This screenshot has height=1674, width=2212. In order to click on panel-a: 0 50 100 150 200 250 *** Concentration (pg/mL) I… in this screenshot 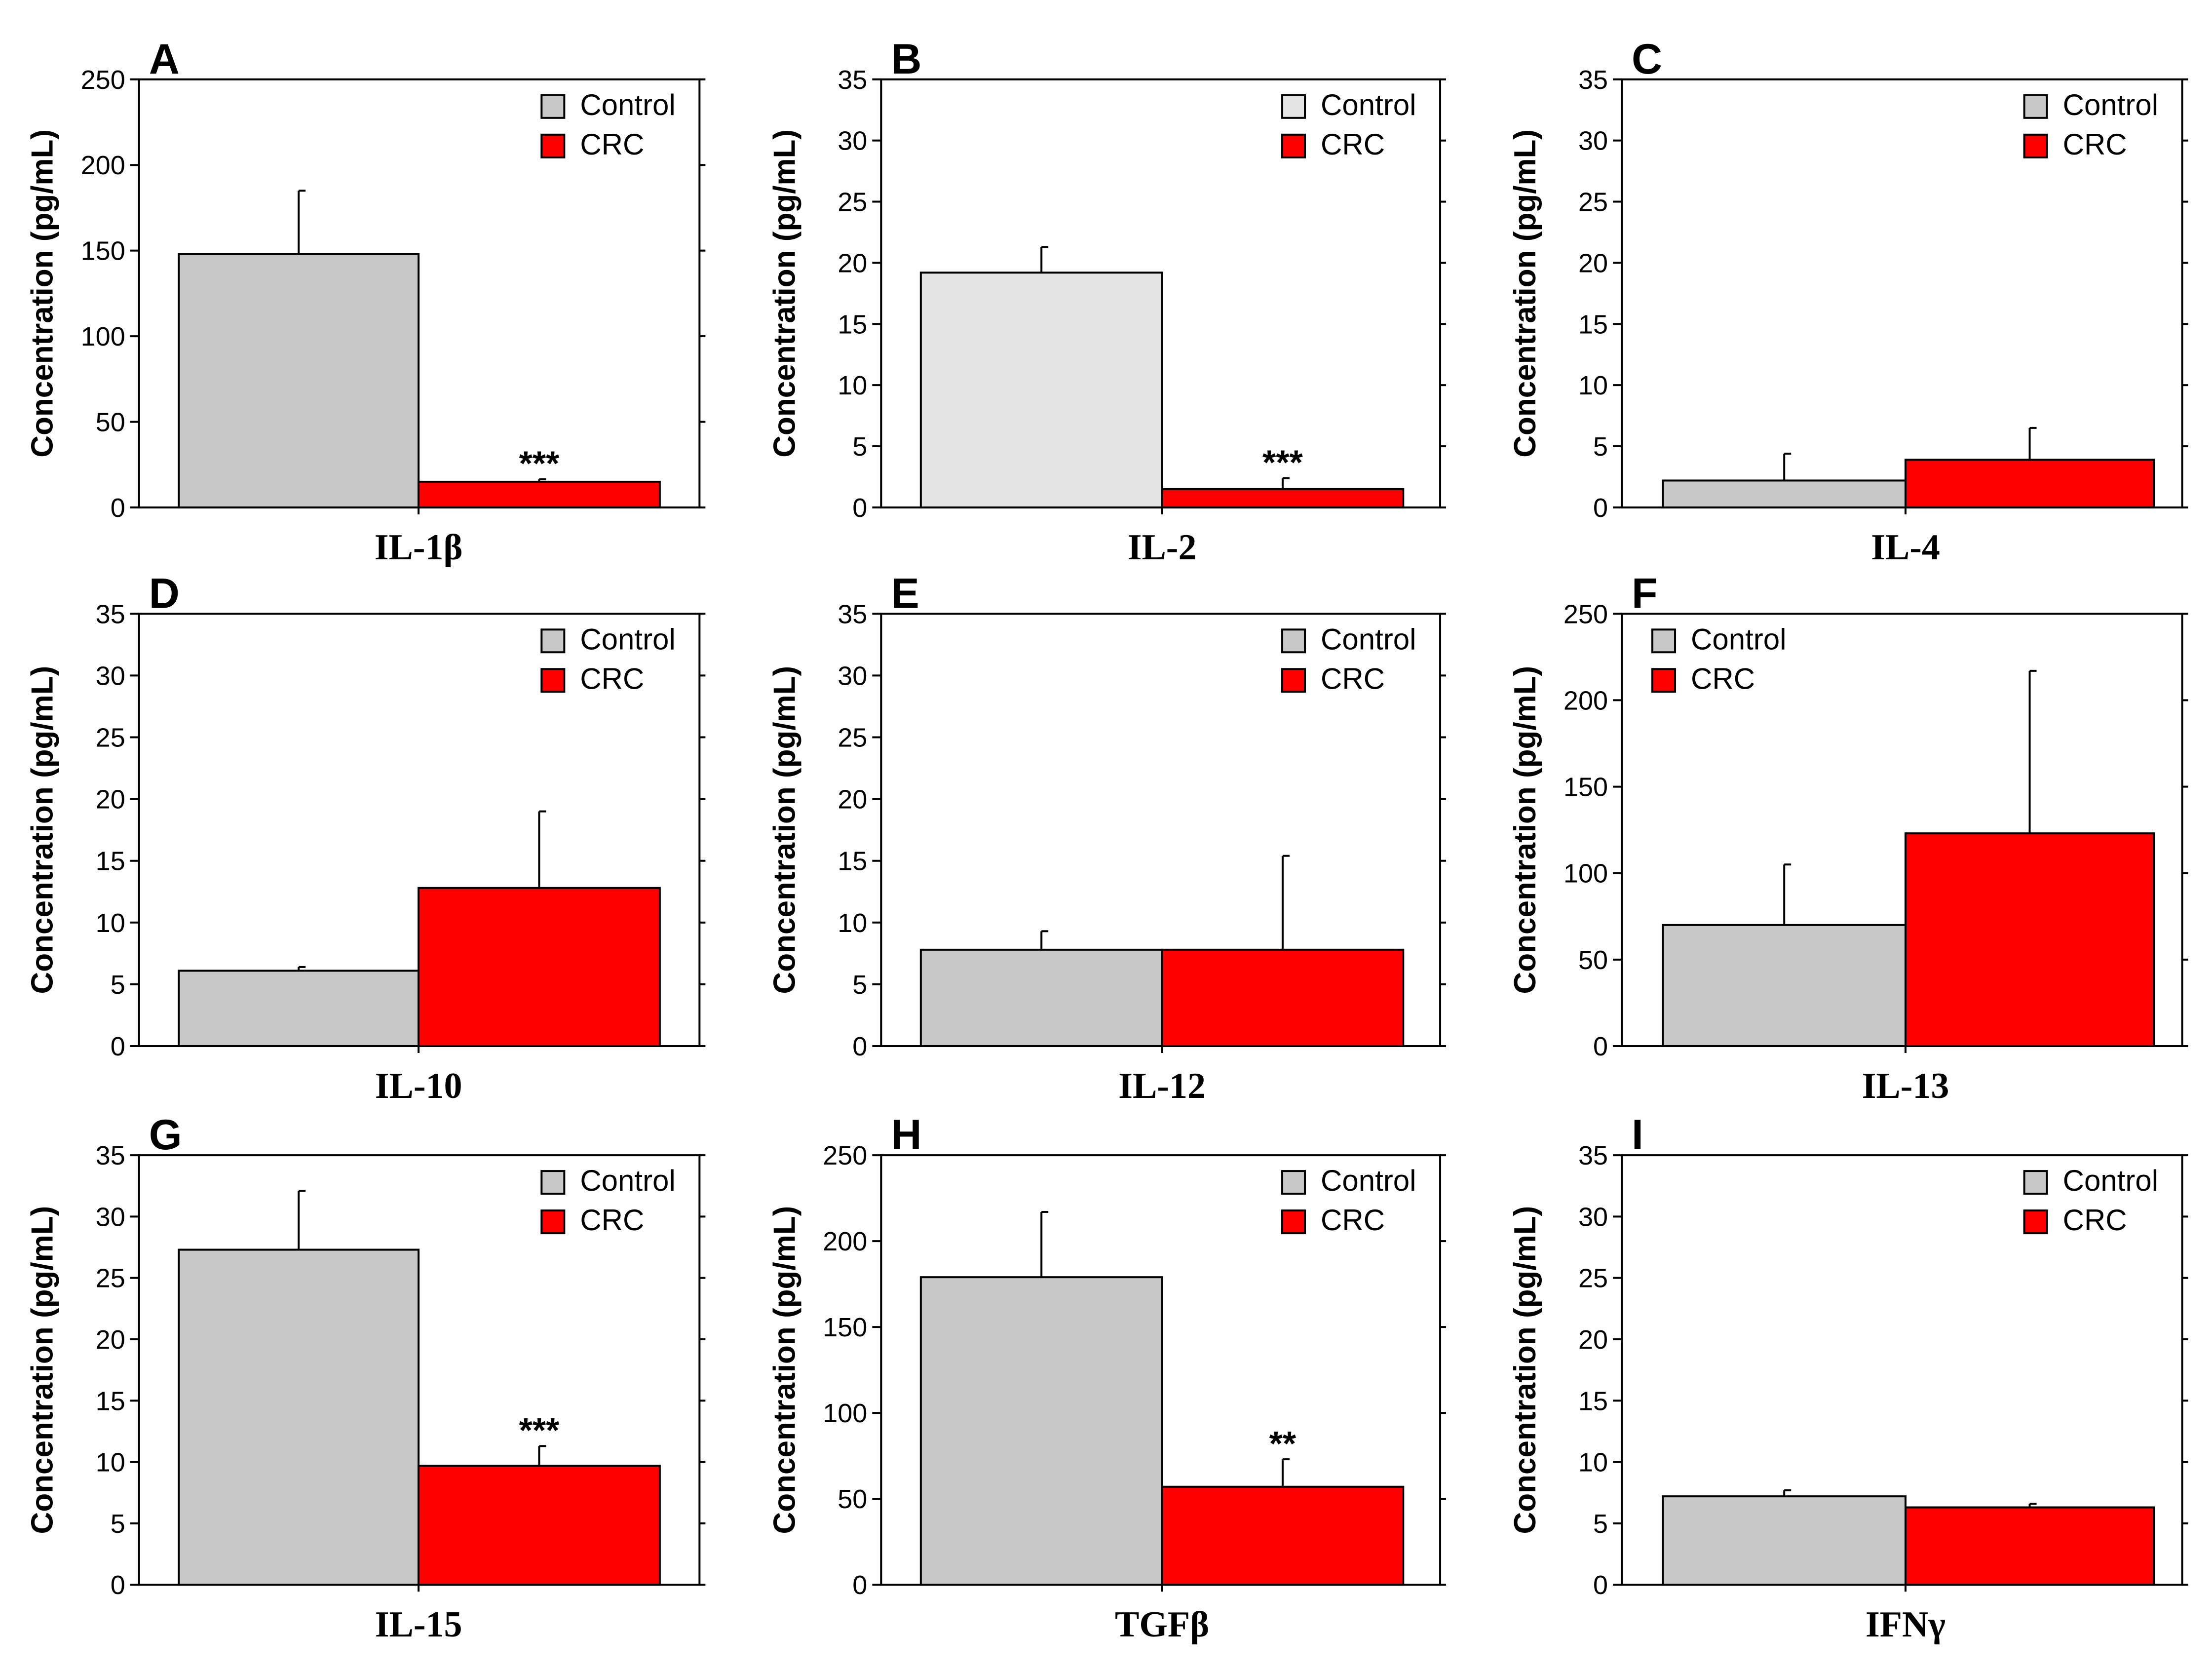, I will do `click(366, 302)`.